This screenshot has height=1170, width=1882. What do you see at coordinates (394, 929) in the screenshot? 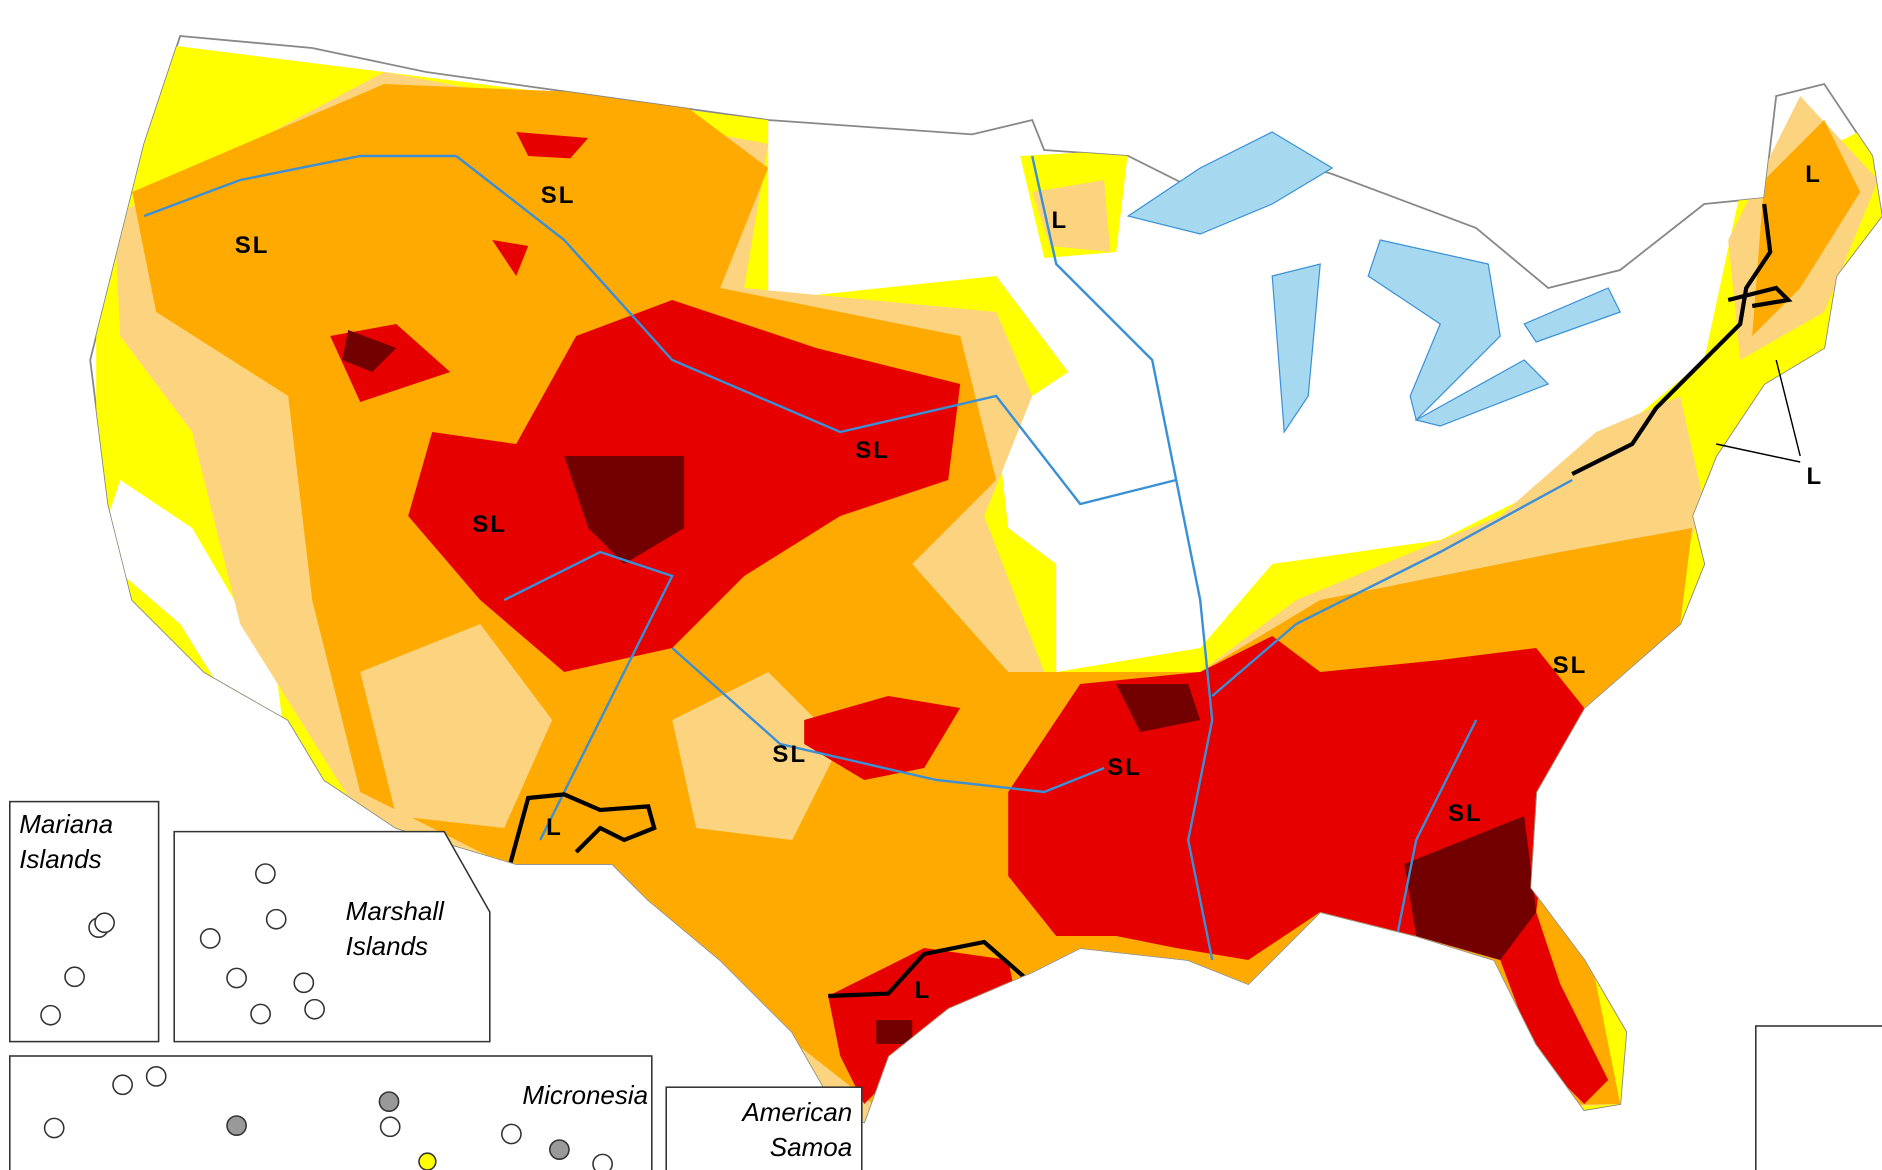
I see `inset-title: Marshall Islands` at bounding box center [394, 929].